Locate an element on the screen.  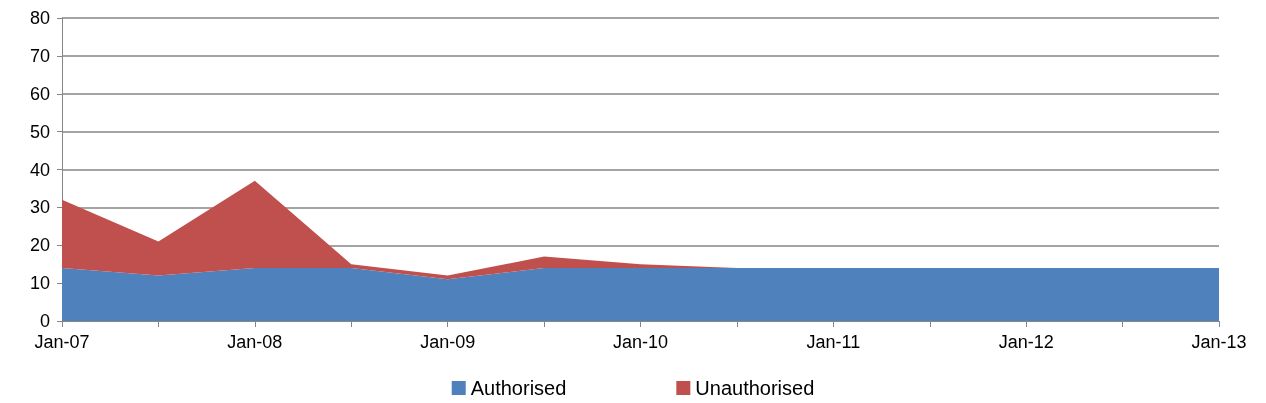
y-tick-label: 10 is located at coordinates (39, 283).